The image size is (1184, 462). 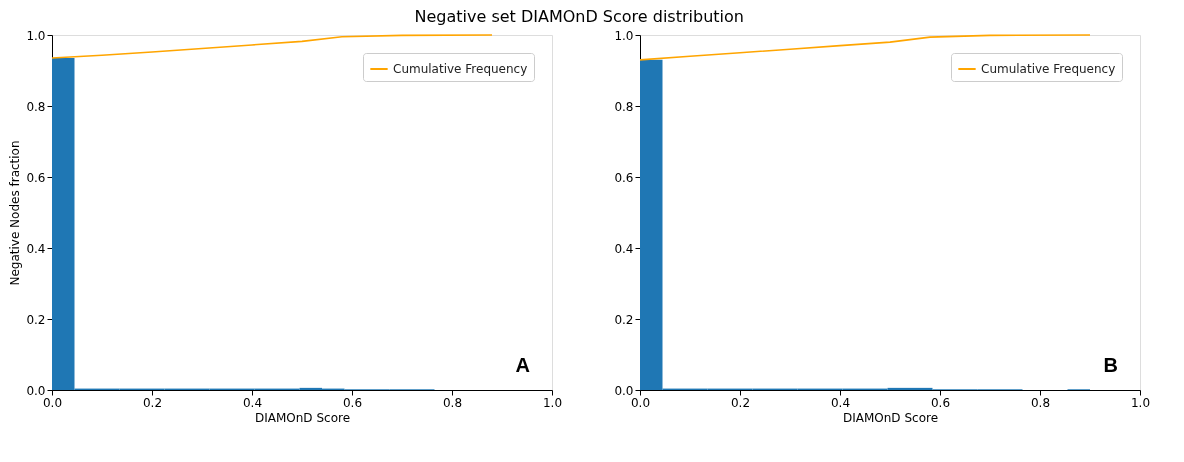 I want to click on y-axis-title: Negative Nodes fraction, so click(x=15, y=213).